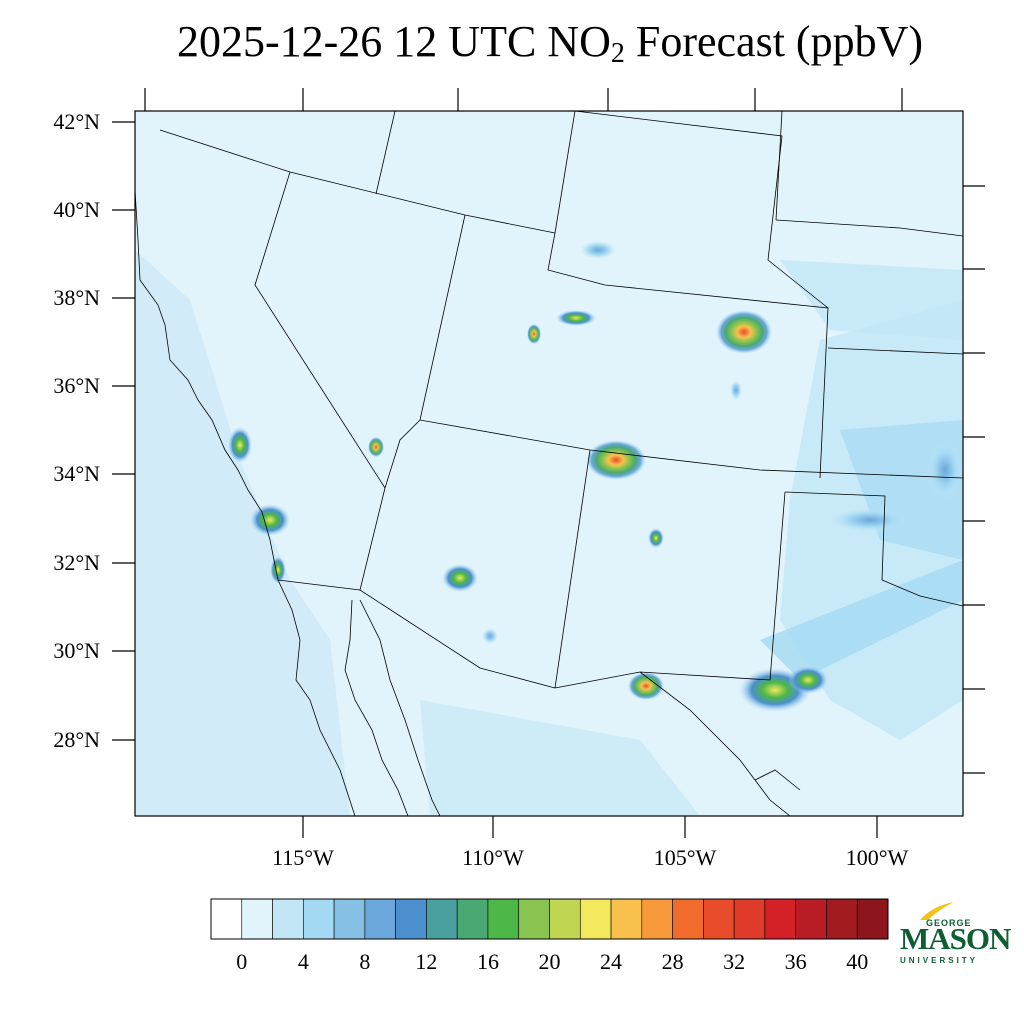 Image resolution: width=1024 pixels, height=1024 pixels. Describe the element at coordinates (871, 300) in the screenshot. I see `kansas-haze` at that location.